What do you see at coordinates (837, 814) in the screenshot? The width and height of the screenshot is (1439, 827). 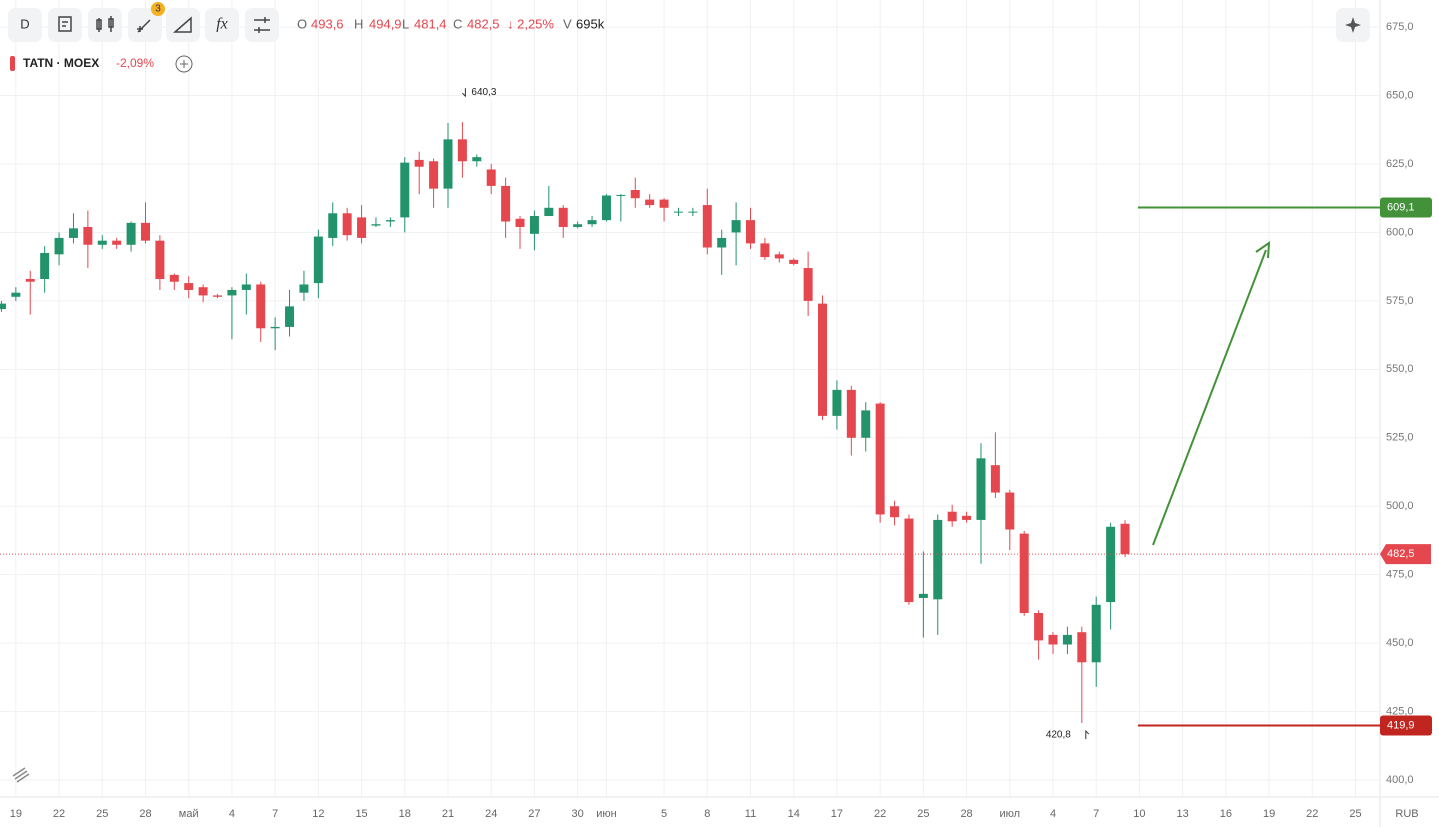 I see `x-tick-label: 17` at bounding box center [837, 814].